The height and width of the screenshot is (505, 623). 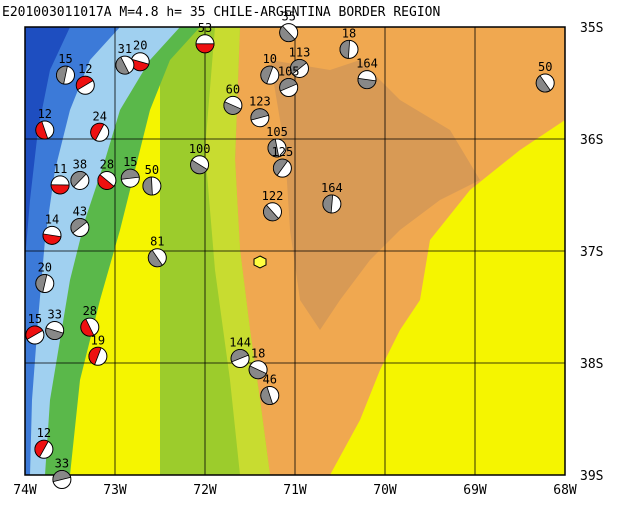 I want to click on depth-label: 81, so click(x=157, y=242).